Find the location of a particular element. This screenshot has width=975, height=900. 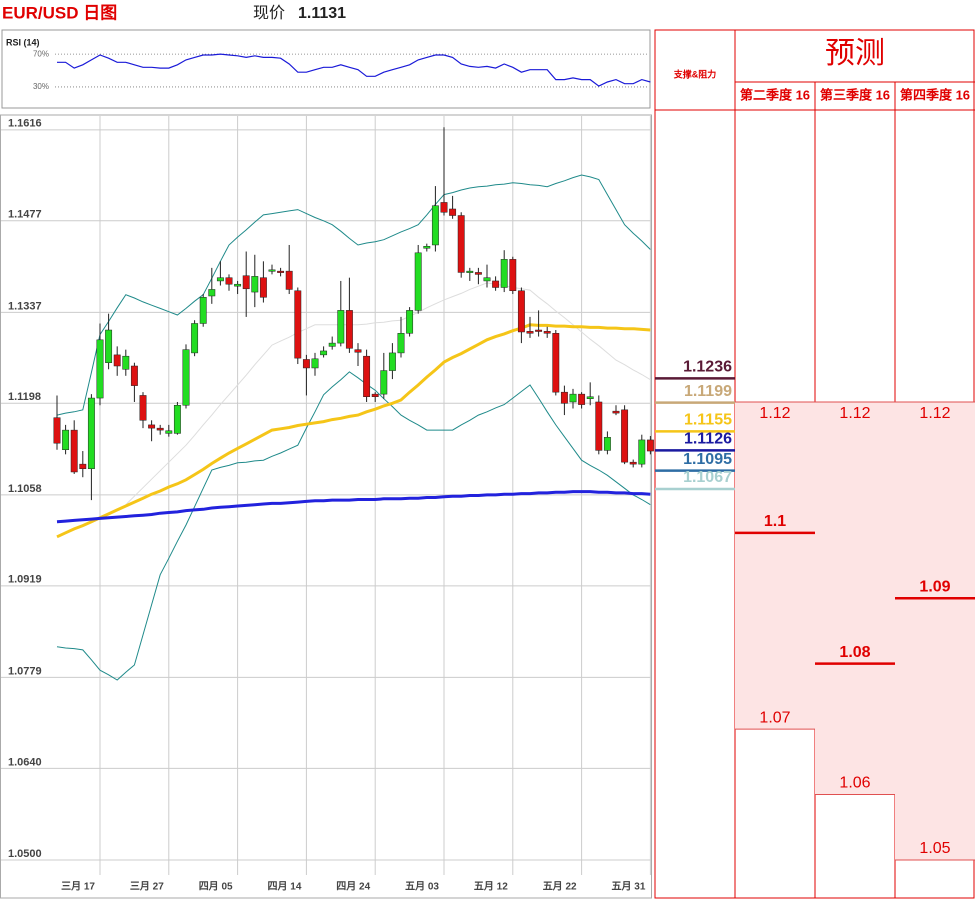

level-label: 1.1067 is located at coordinates (707, 477).